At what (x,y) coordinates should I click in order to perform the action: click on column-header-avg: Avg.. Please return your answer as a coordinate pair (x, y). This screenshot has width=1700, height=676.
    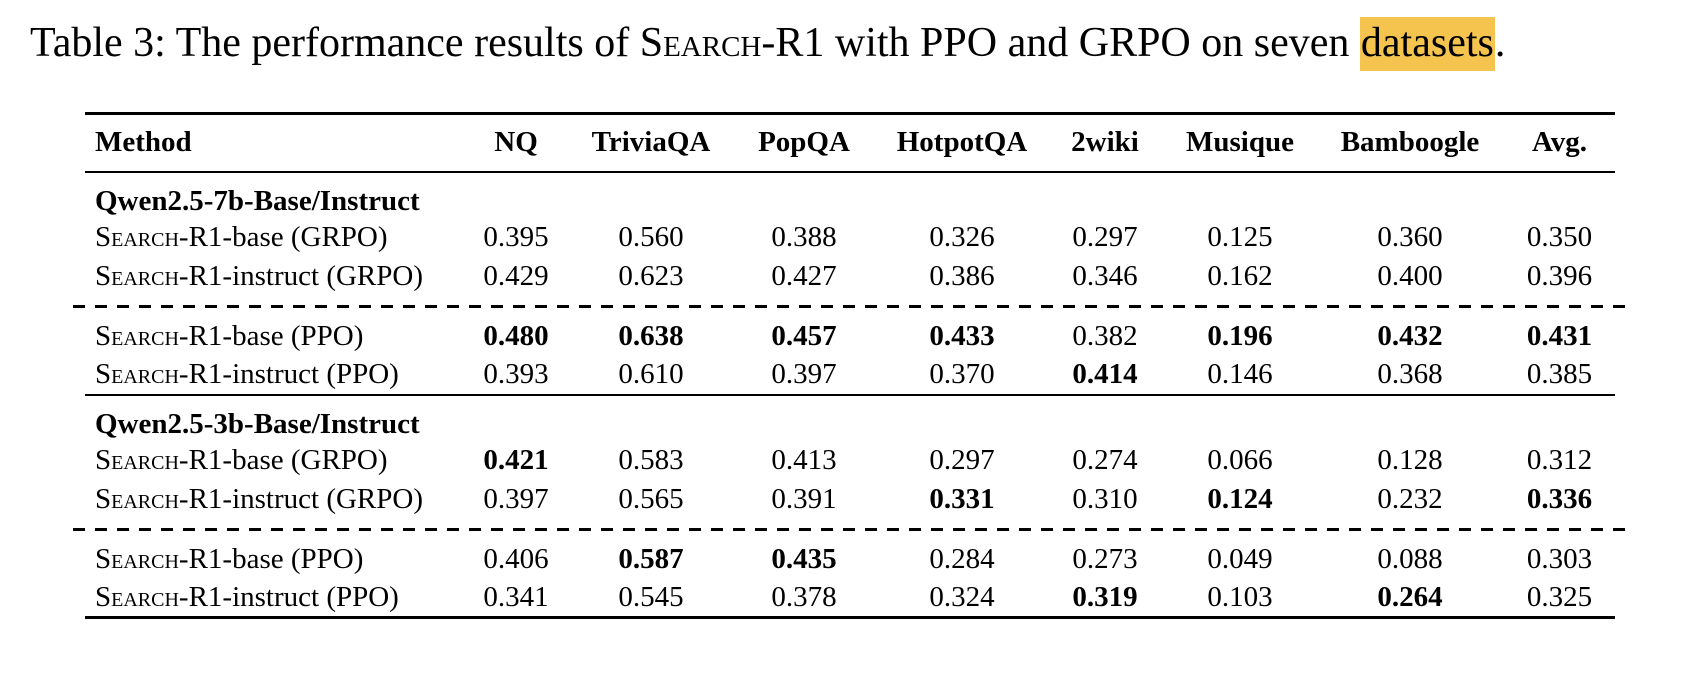
    Looking at the image, I should click on (1559, 143).